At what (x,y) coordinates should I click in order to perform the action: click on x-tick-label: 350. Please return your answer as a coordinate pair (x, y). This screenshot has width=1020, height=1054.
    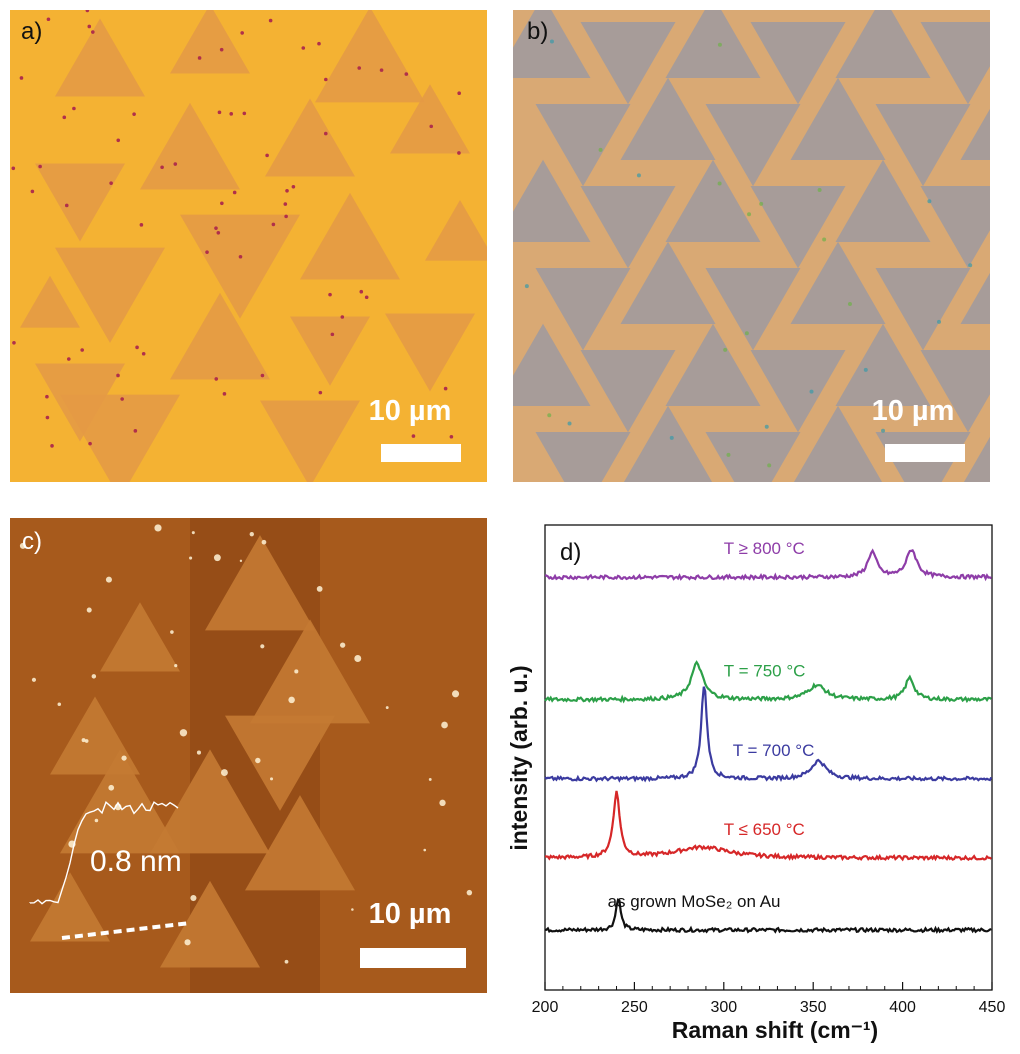
    Looking at the image, I should click on (813, 1007).